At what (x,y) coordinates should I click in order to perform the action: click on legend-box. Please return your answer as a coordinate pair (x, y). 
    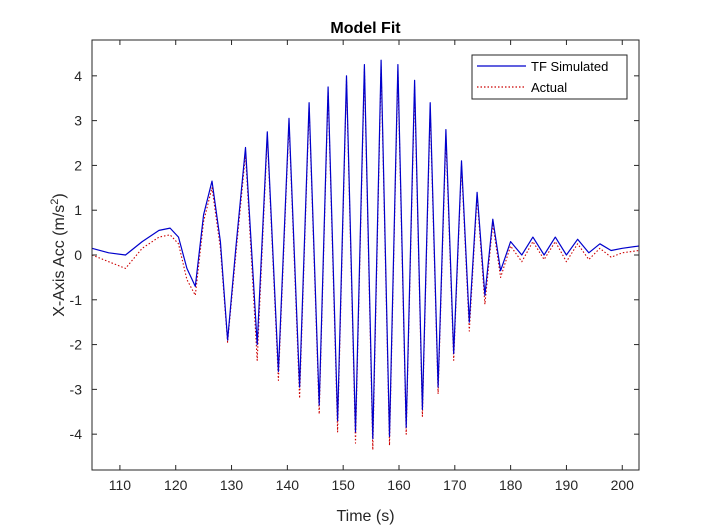
    Looking at the image, I should click on (549, 77).